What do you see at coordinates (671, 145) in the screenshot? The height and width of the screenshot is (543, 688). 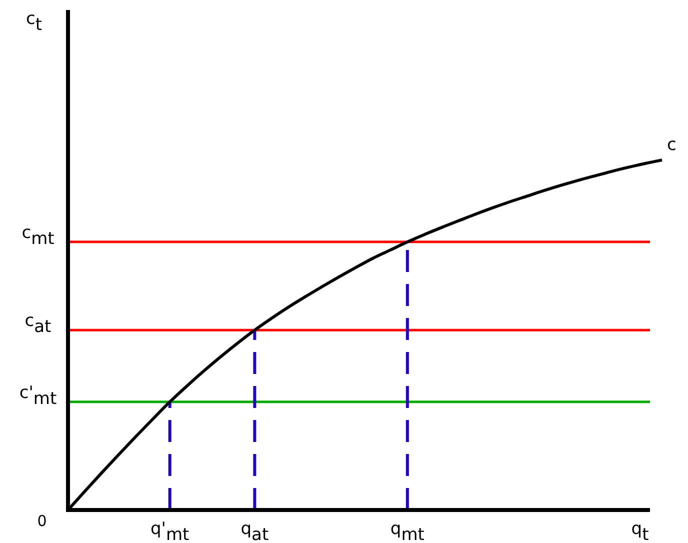 I see `series-label: c` at bounding box center [671, 145].